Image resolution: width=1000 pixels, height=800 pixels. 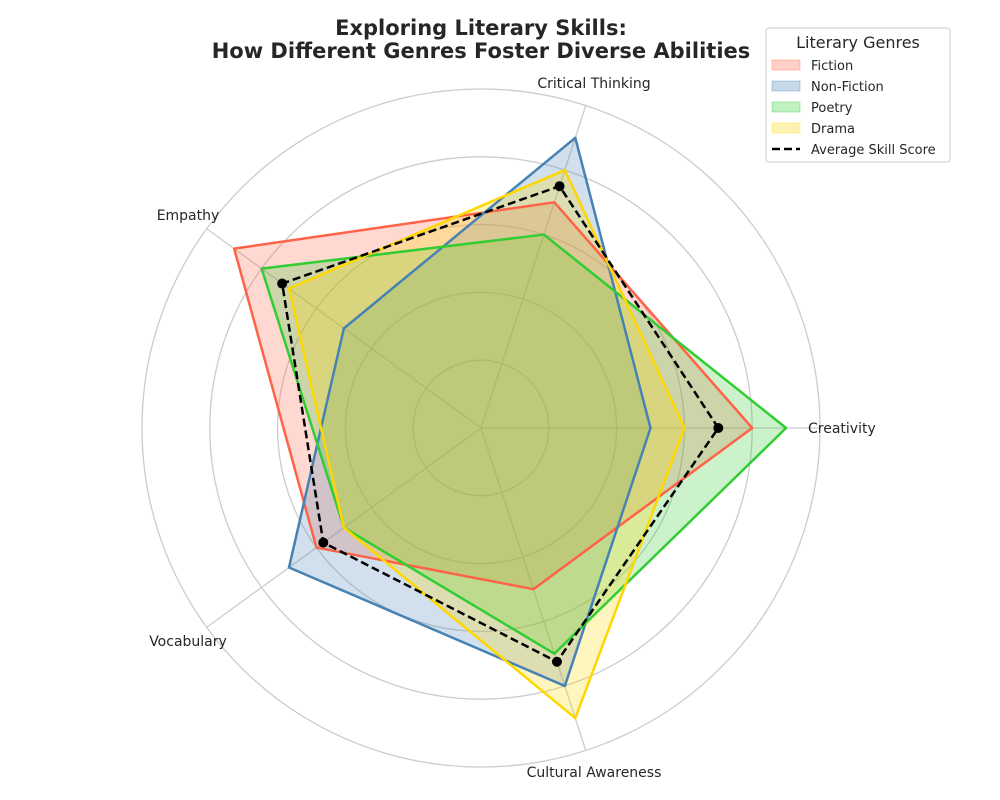 I want to click on legend-title: Literary Genres, so click(x=858, y=42).